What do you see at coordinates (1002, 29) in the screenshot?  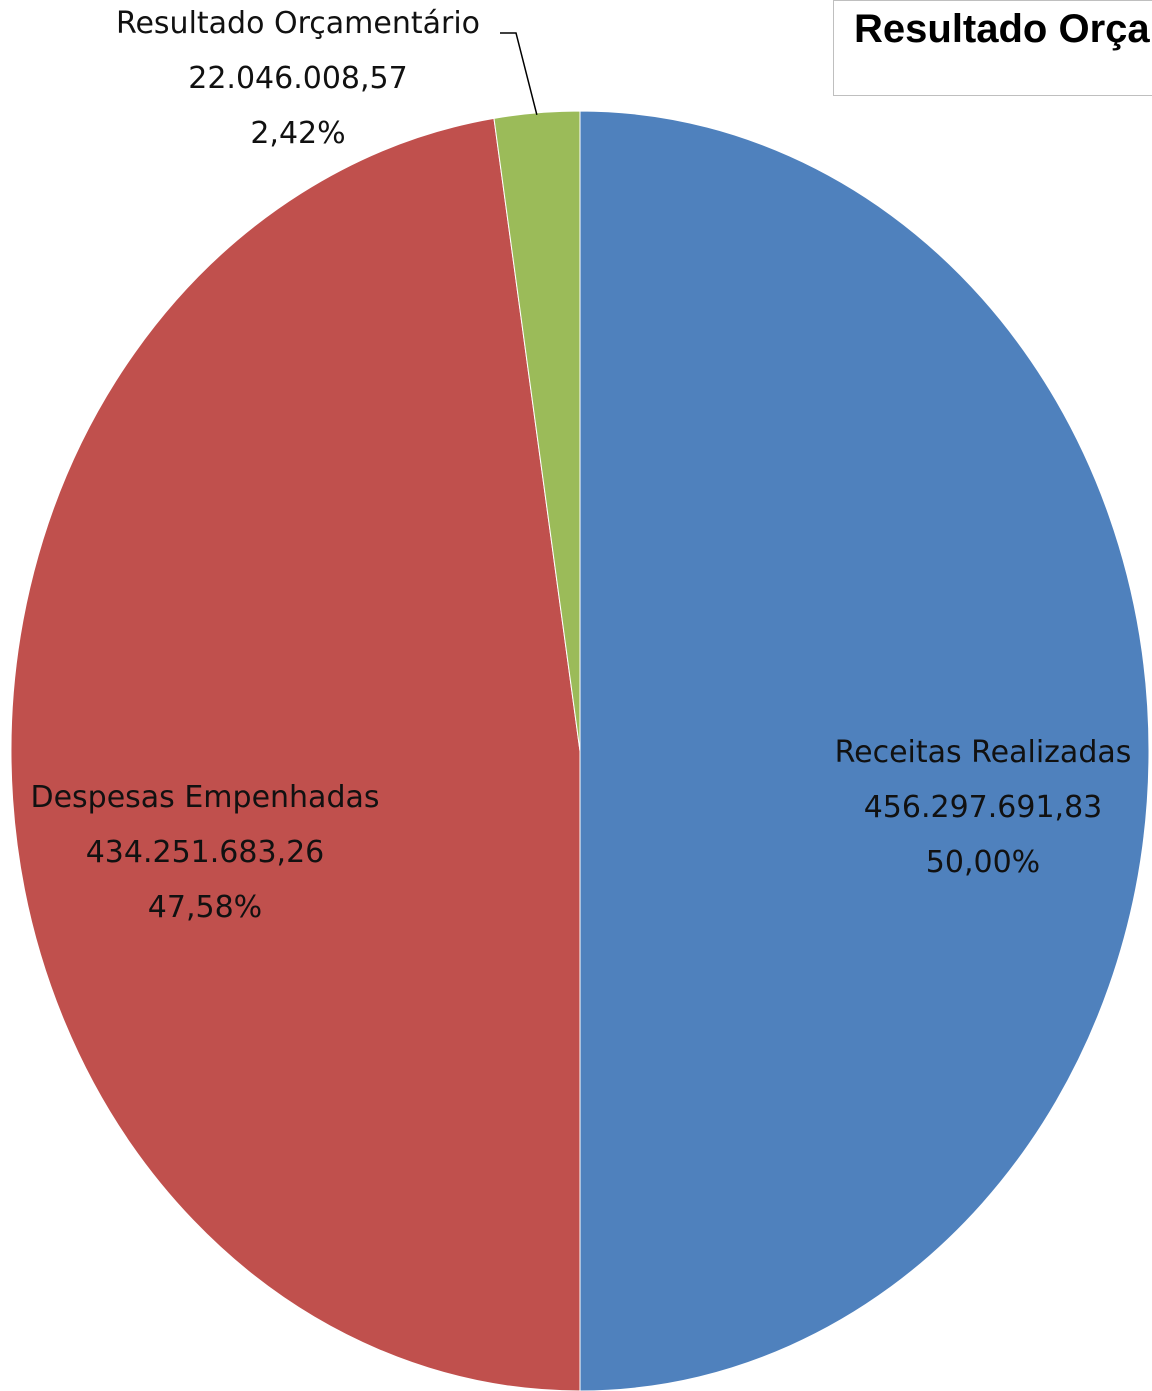 I see `chart-title: Resultado Orça` at bounding box center [1002, 29].